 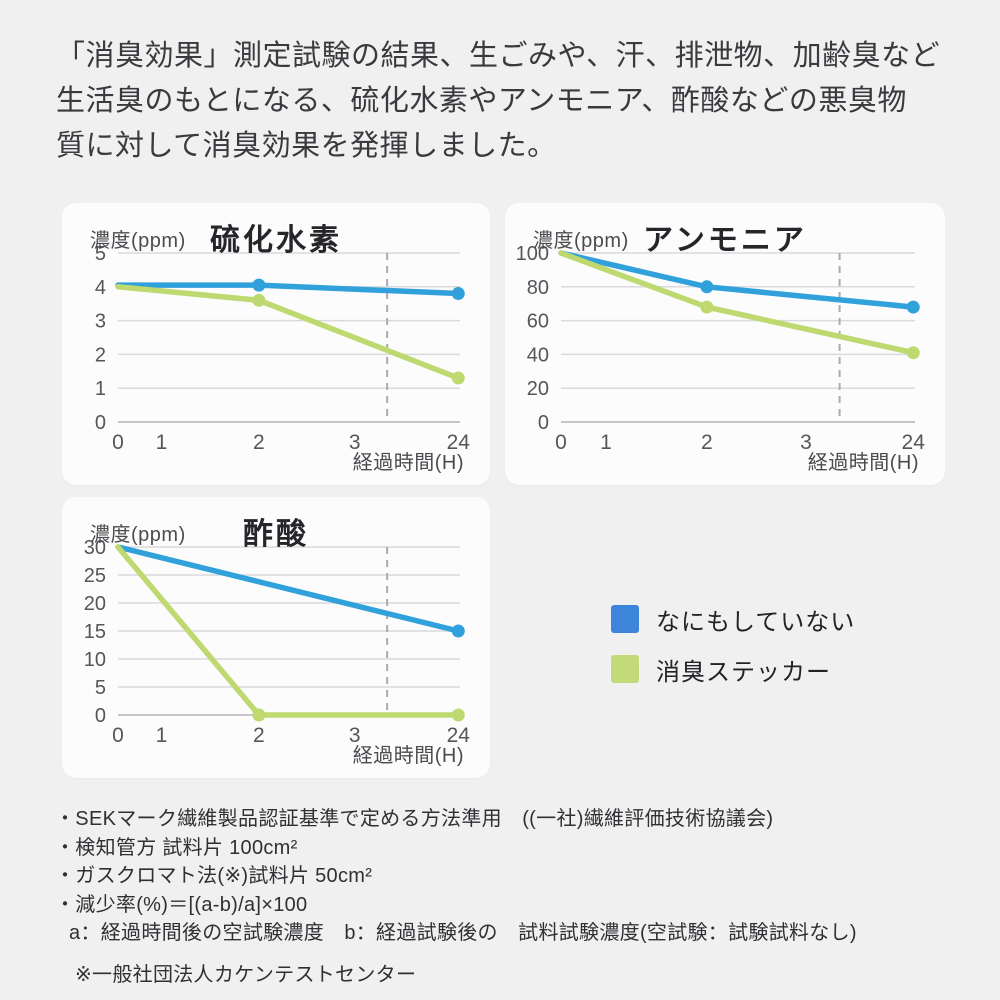 What do you see at coordinates (538, 288) in the screenshot?
I see `y-tick-label: 80` at bounding box center [538, 288].